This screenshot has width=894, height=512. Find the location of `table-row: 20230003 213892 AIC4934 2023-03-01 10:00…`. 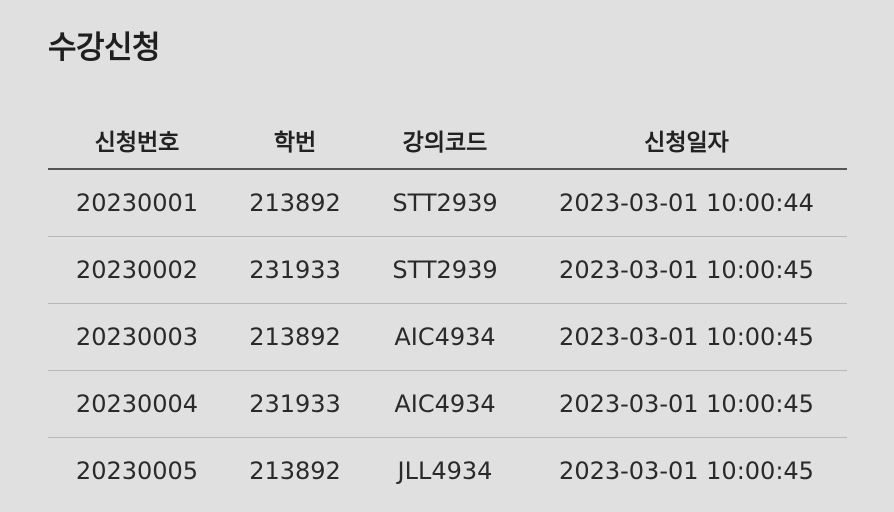

table-row: 20230003 213892 AIC4934 2023-03-01 10:00… is located at coordinates (447, 337).